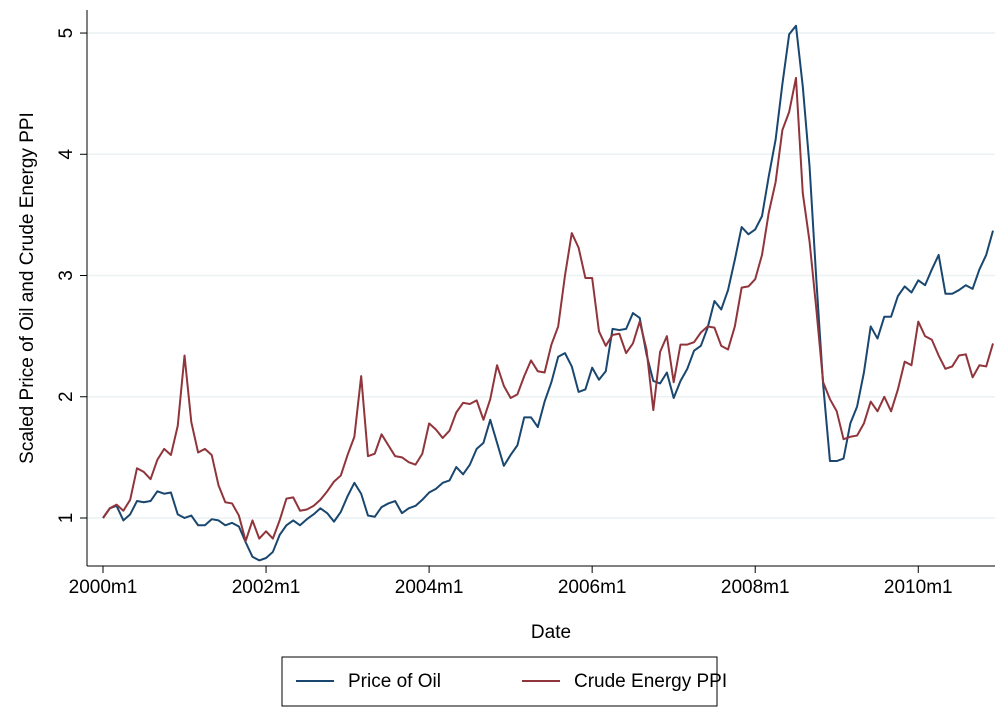  I want to click on y-tick-label: 1, so click(66, 518).